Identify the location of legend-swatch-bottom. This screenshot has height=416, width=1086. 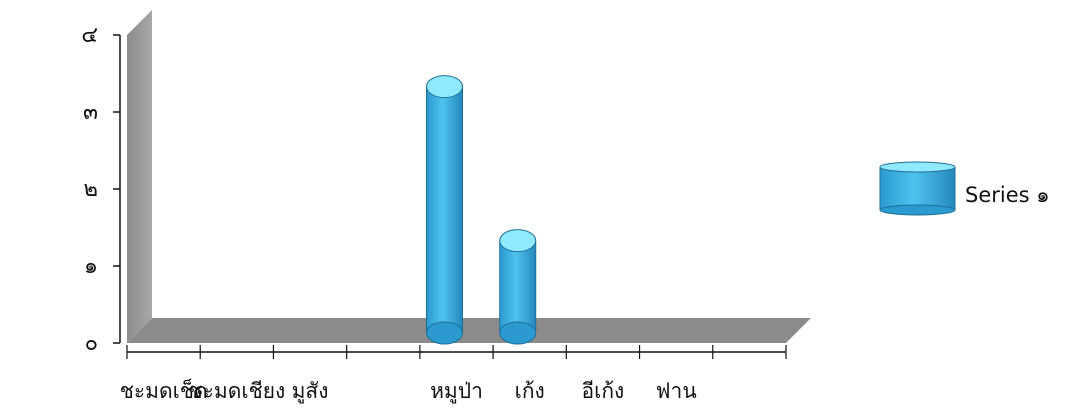
(917, 210).